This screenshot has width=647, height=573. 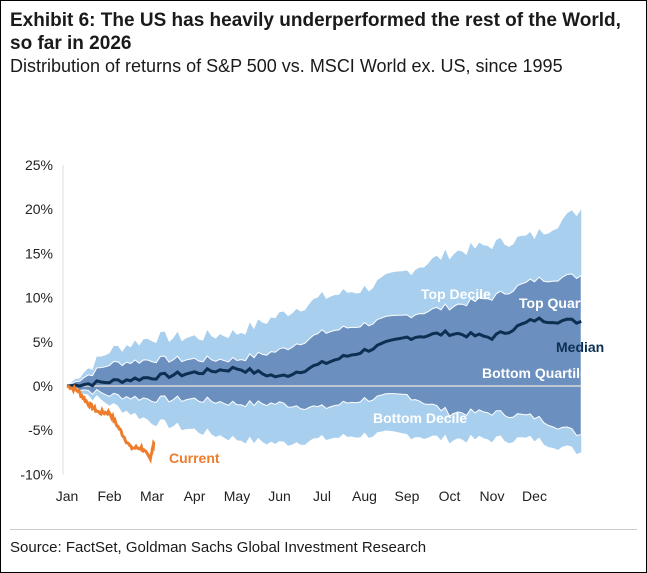 What do you see at coordinates (535, 373) in the screenshot?
I see `label-bottom-quartile: Bottom Quartile` at bounding box center [535, 373].